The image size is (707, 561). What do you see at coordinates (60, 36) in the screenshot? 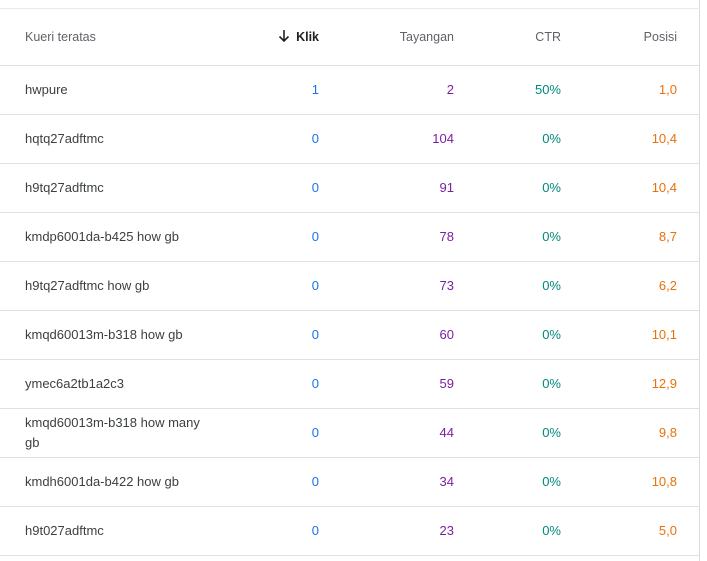
I see `column-header-query: Kueri teratas` at bounding box center [60, 36].